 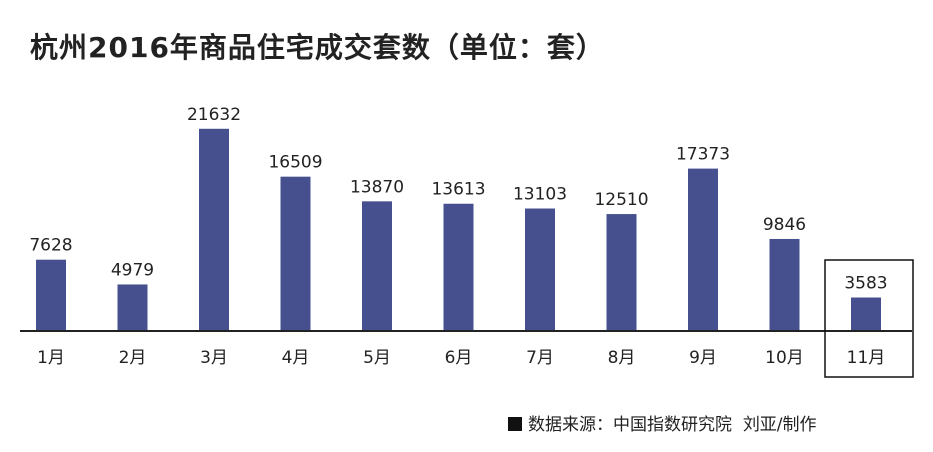 I want to click on value-label-3: 21632, so click(x=214, y=115).